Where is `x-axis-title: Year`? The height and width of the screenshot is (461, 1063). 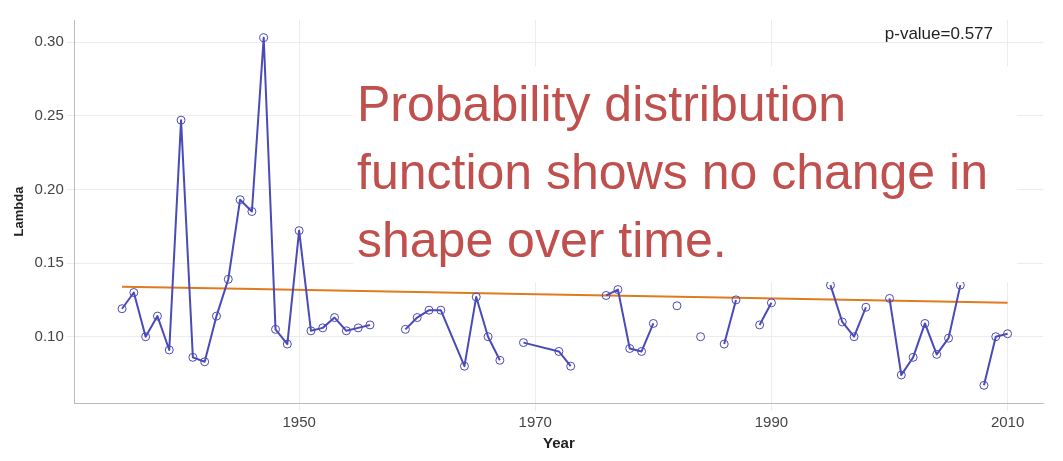
x-axis-title: Year is located at coordinates (559, 443).